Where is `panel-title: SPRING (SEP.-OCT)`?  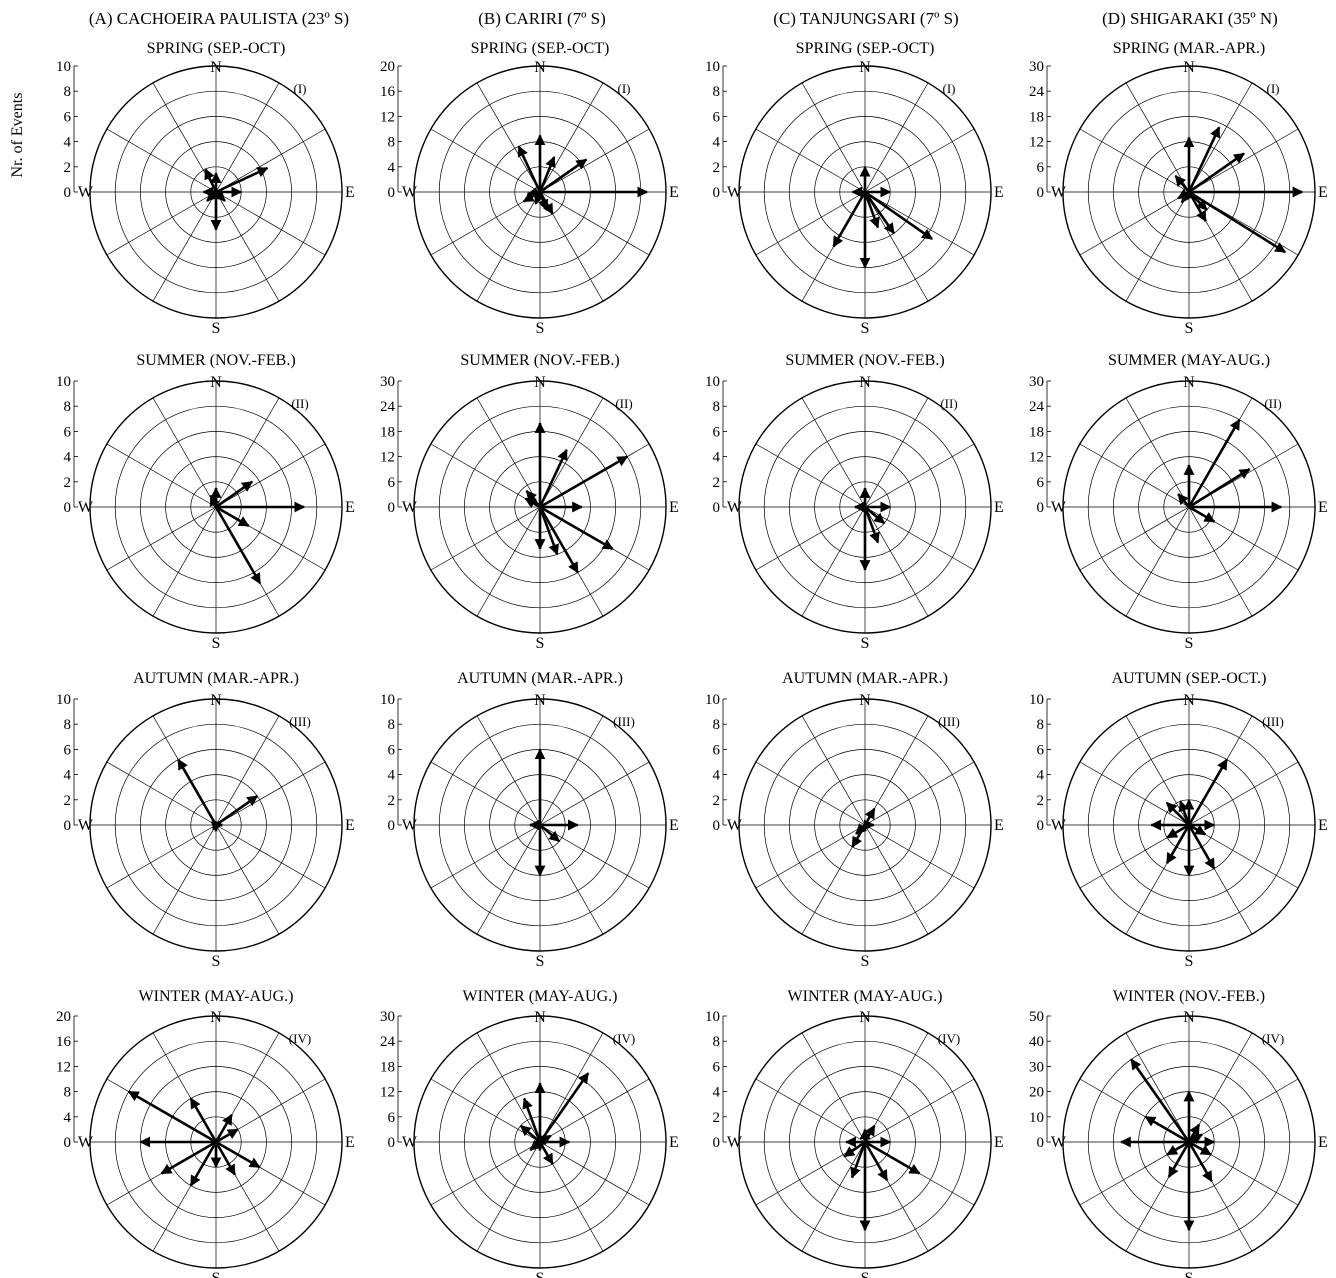
panel-title: SPRING (SEP.-OCT) is located at coordinates (865, 48).